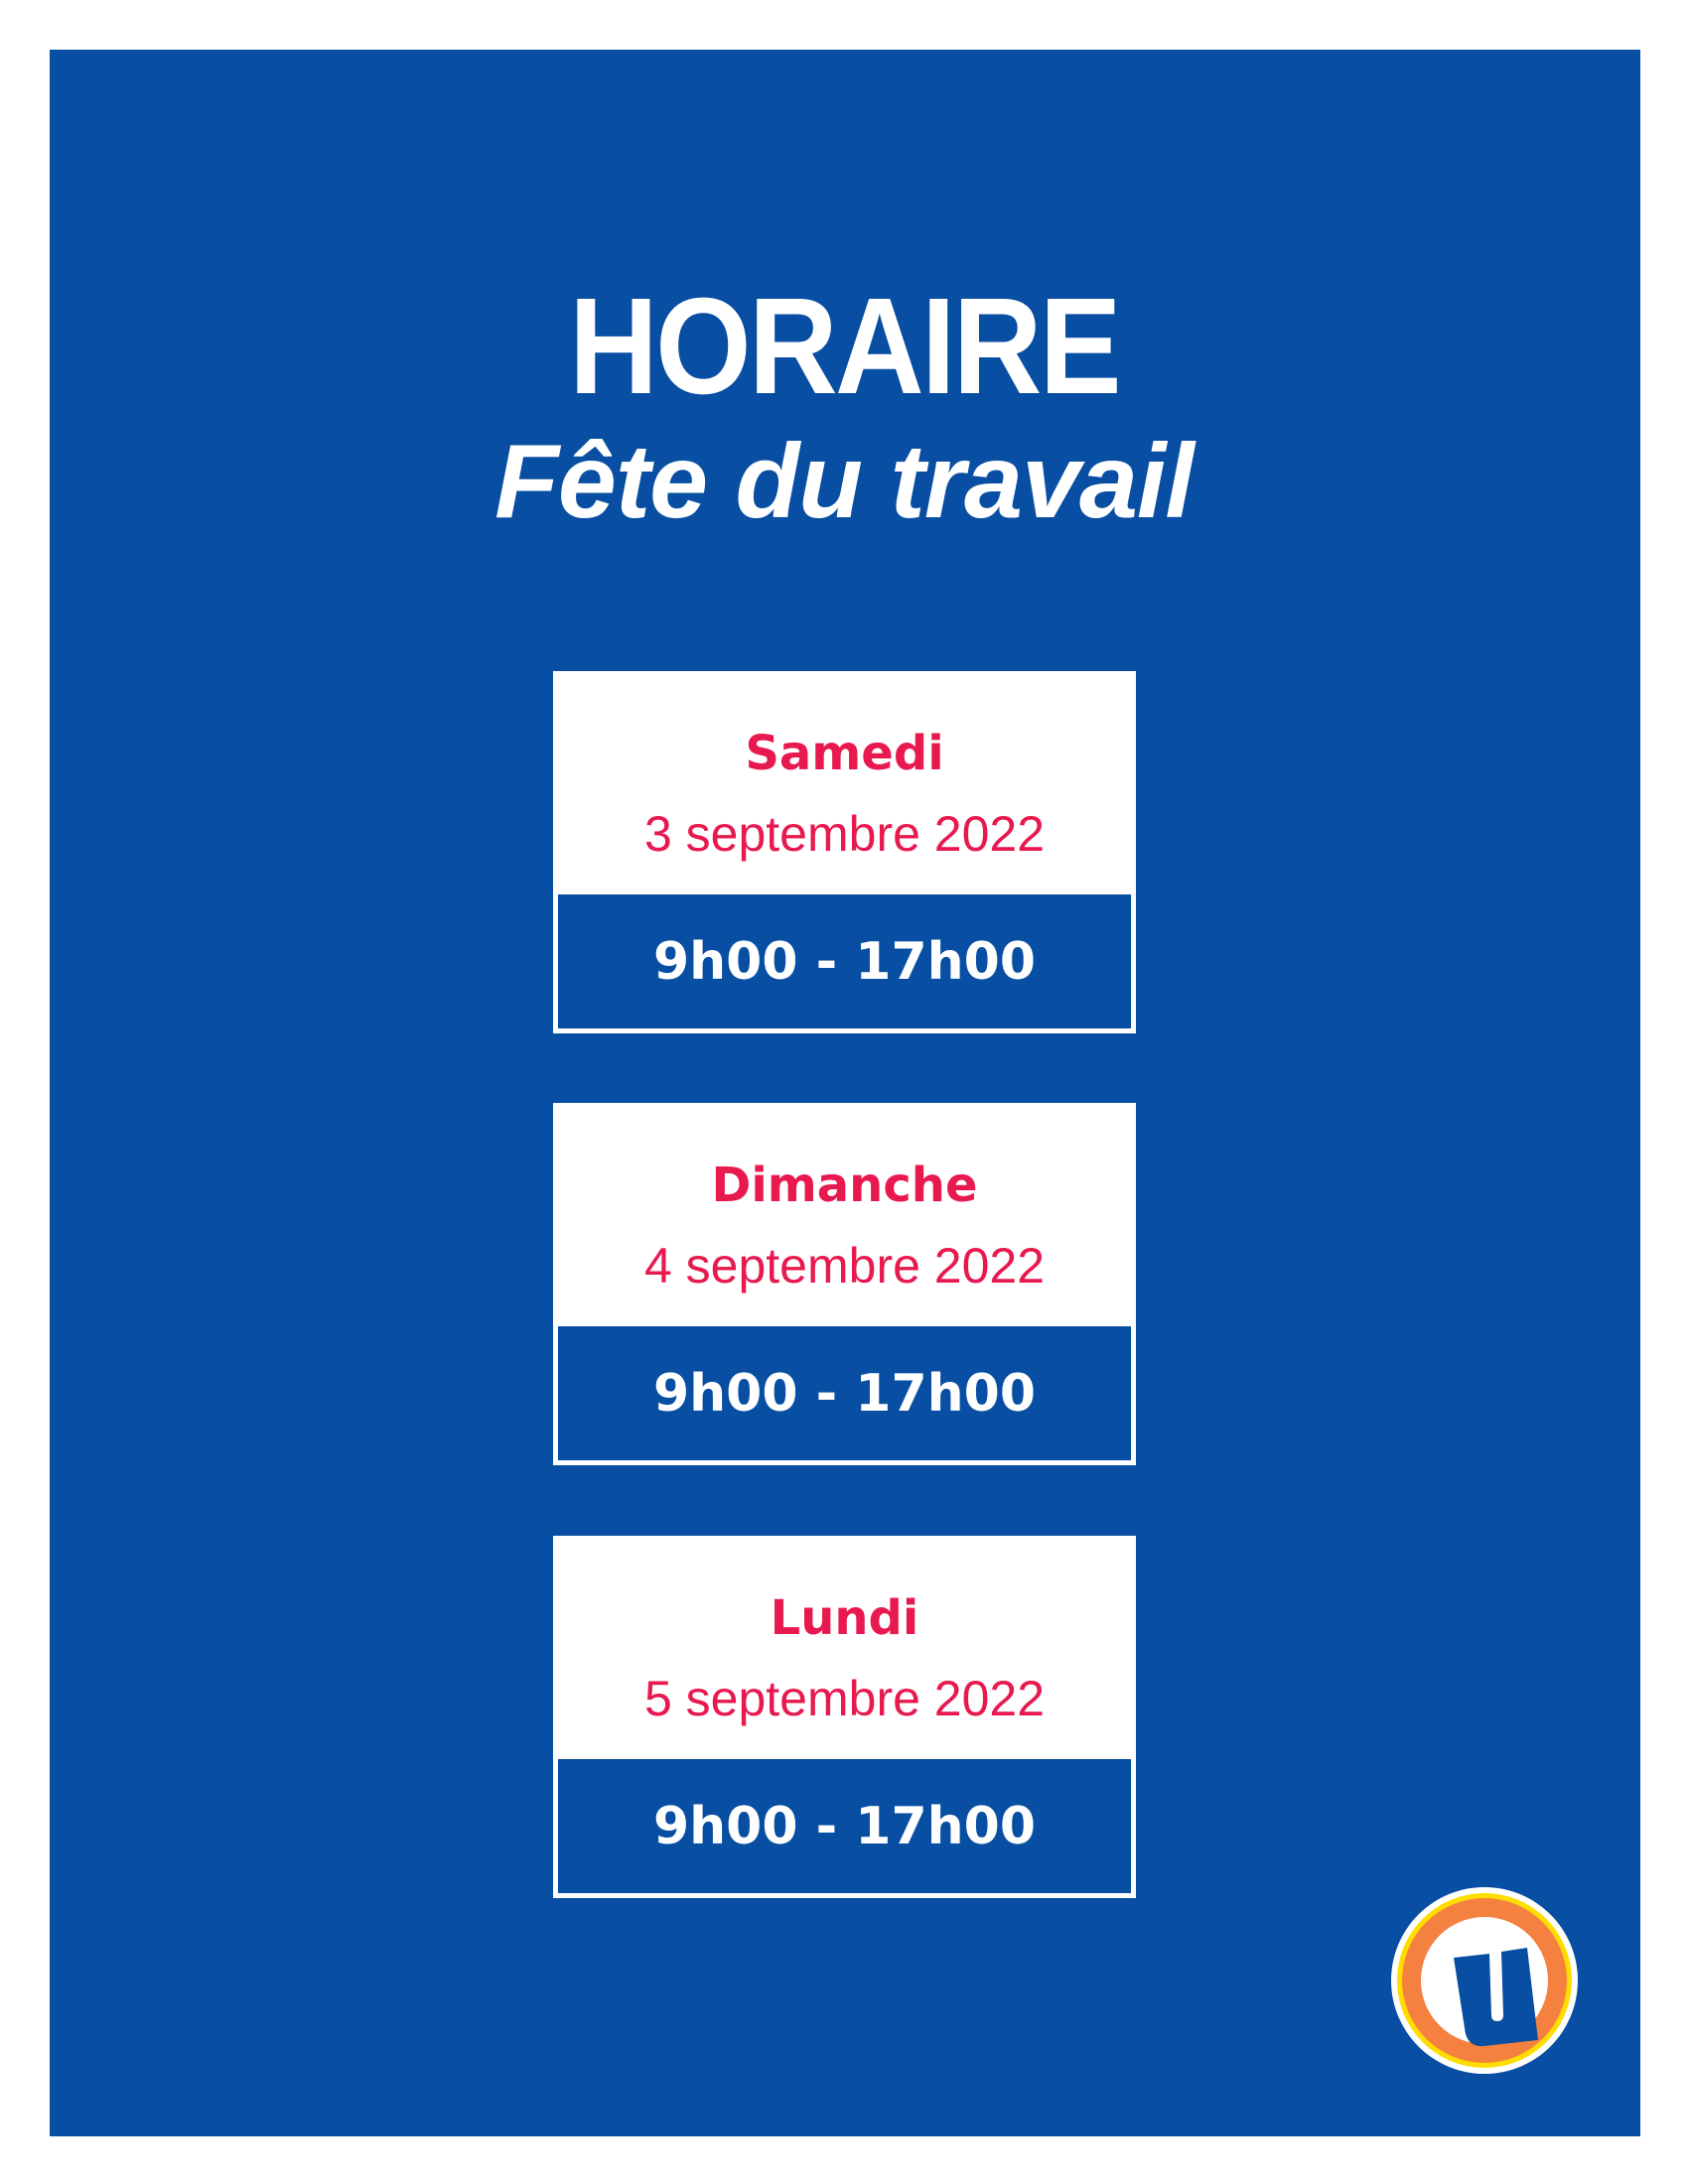 This screenshot has width=1688, height=2184. I want to click on schedule-card-monday: Lundi 5 septembre 2022 9h00 - 17h00, so click(844, 1717).